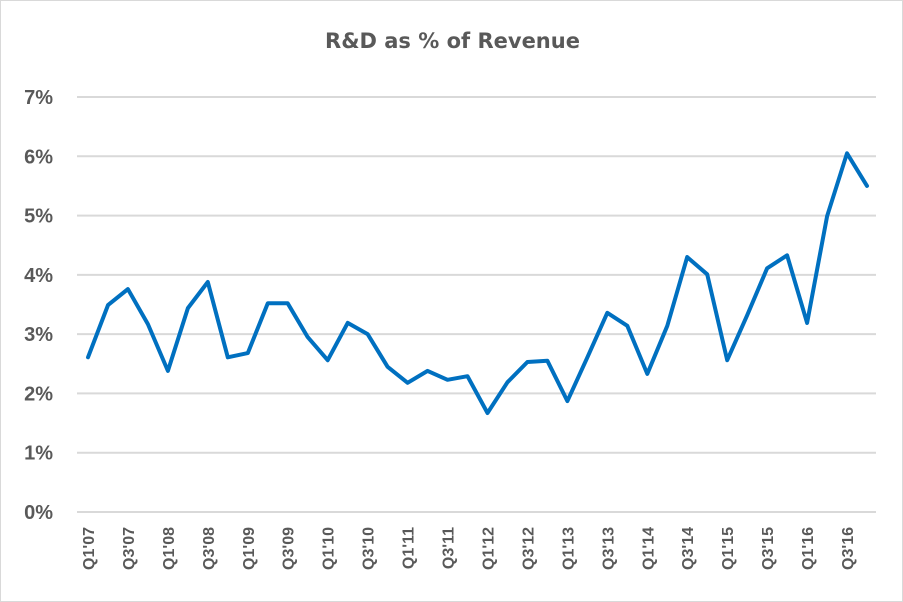 Image resolution: width=903 pixels, height=602 pixels. What do you see at coordinates (249, 548) in the screenshot?
I see `x-tick-label: Q1'09` at bounding box center [249, 548].